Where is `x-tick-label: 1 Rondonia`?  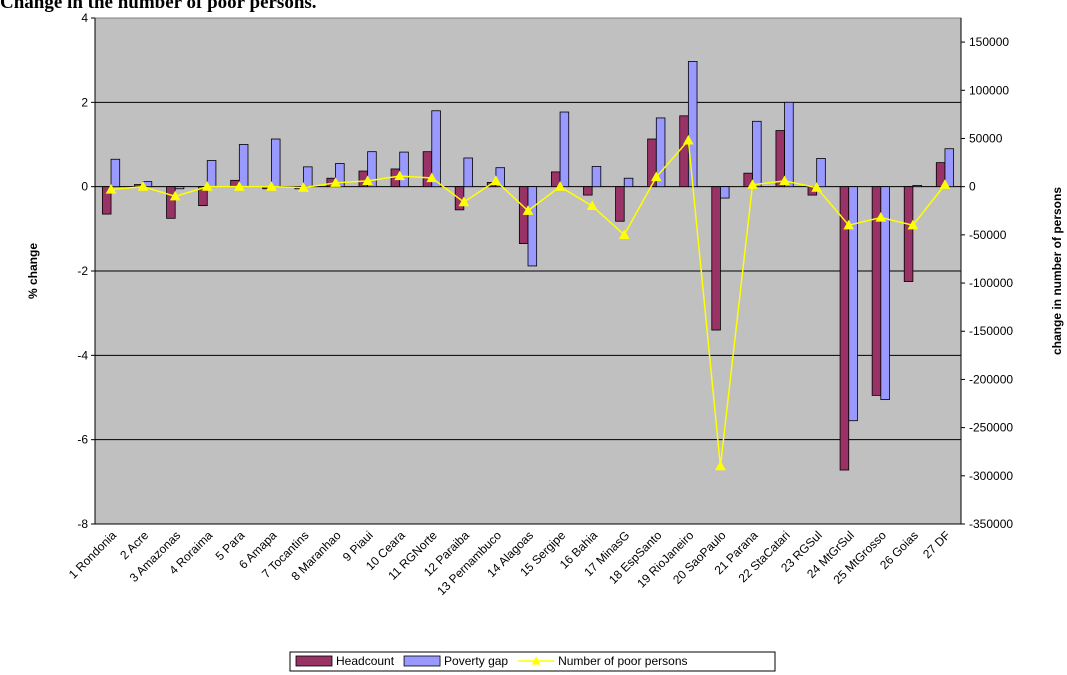
x-tick-label: 1 Rondonia is located at coordinates (93, 555).